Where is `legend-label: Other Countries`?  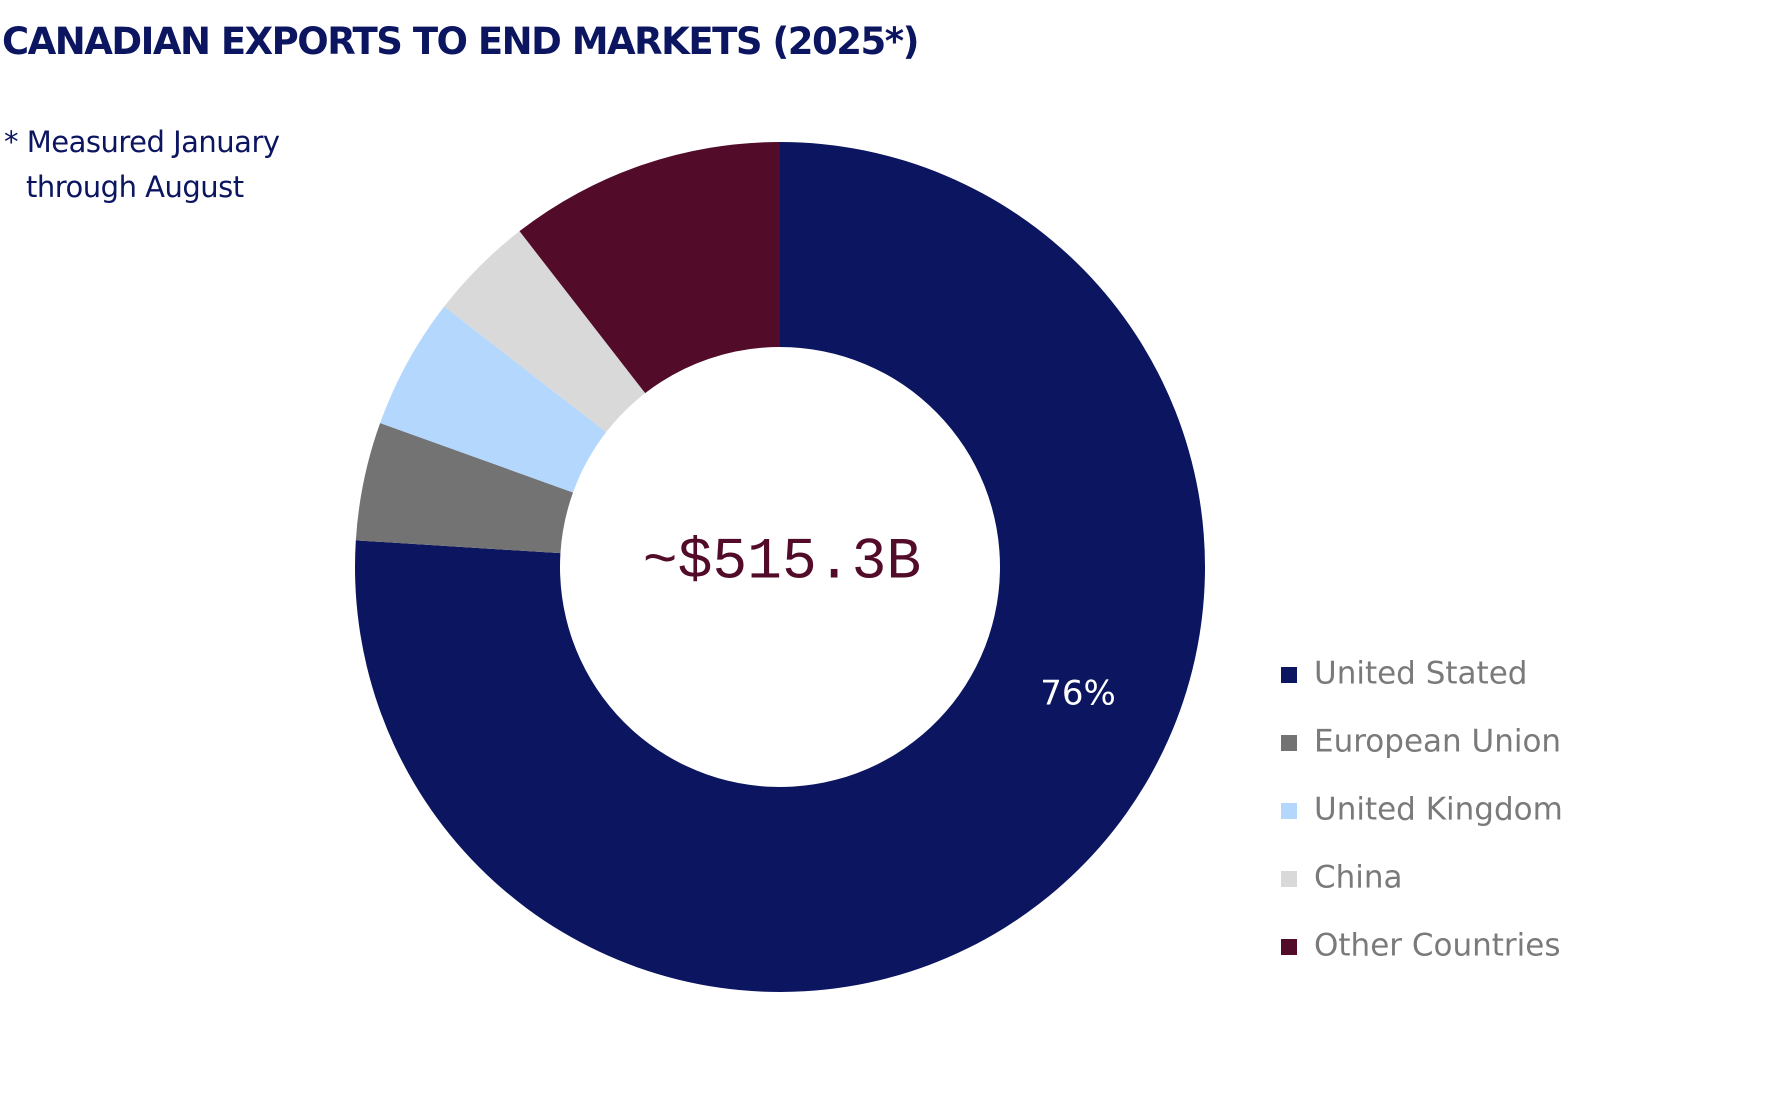 legend-label: Other Countries is located at coordinates (1437, 946).